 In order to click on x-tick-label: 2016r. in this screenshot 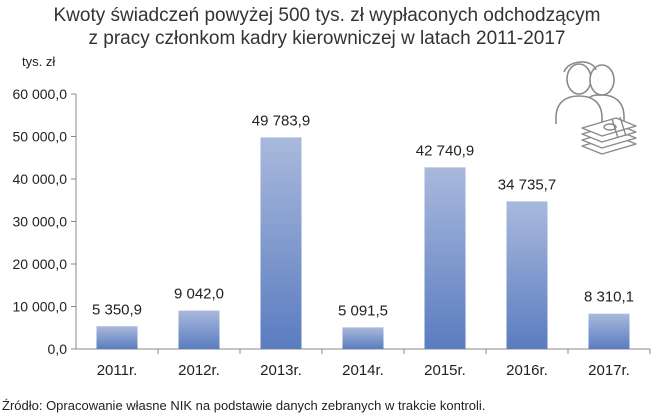, I will do `click(527, 370)`.